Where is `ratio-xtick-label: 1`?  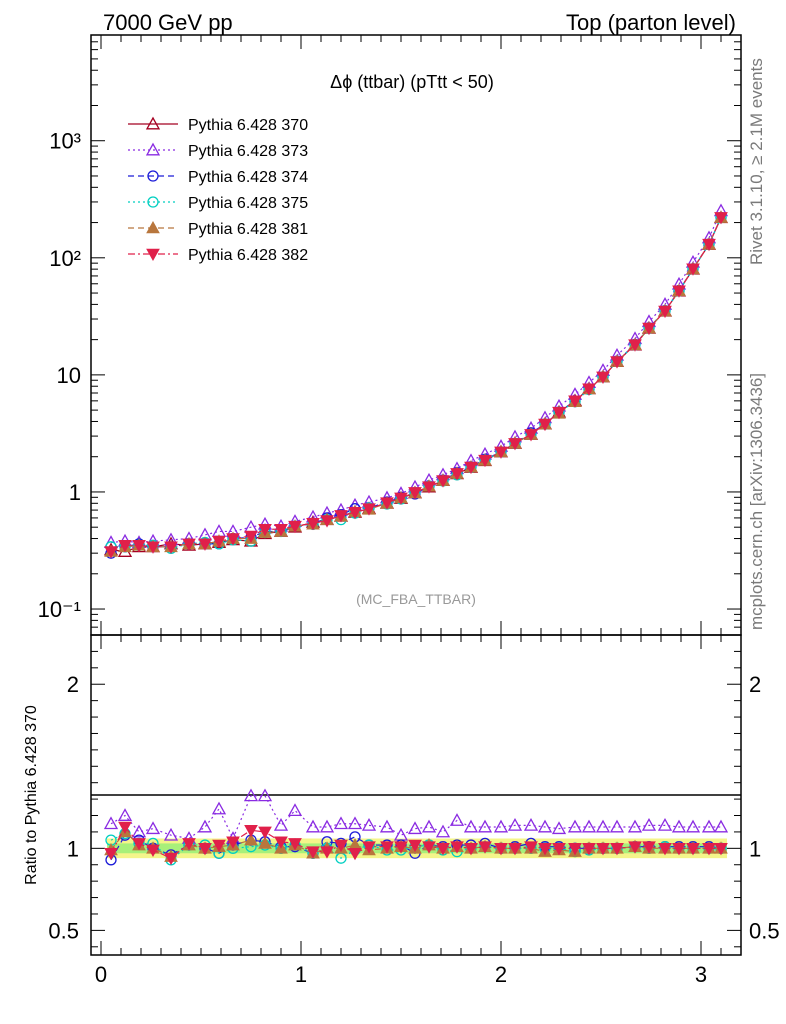 ratio-xtick-label: 1 is located at coordinates (301, 974).